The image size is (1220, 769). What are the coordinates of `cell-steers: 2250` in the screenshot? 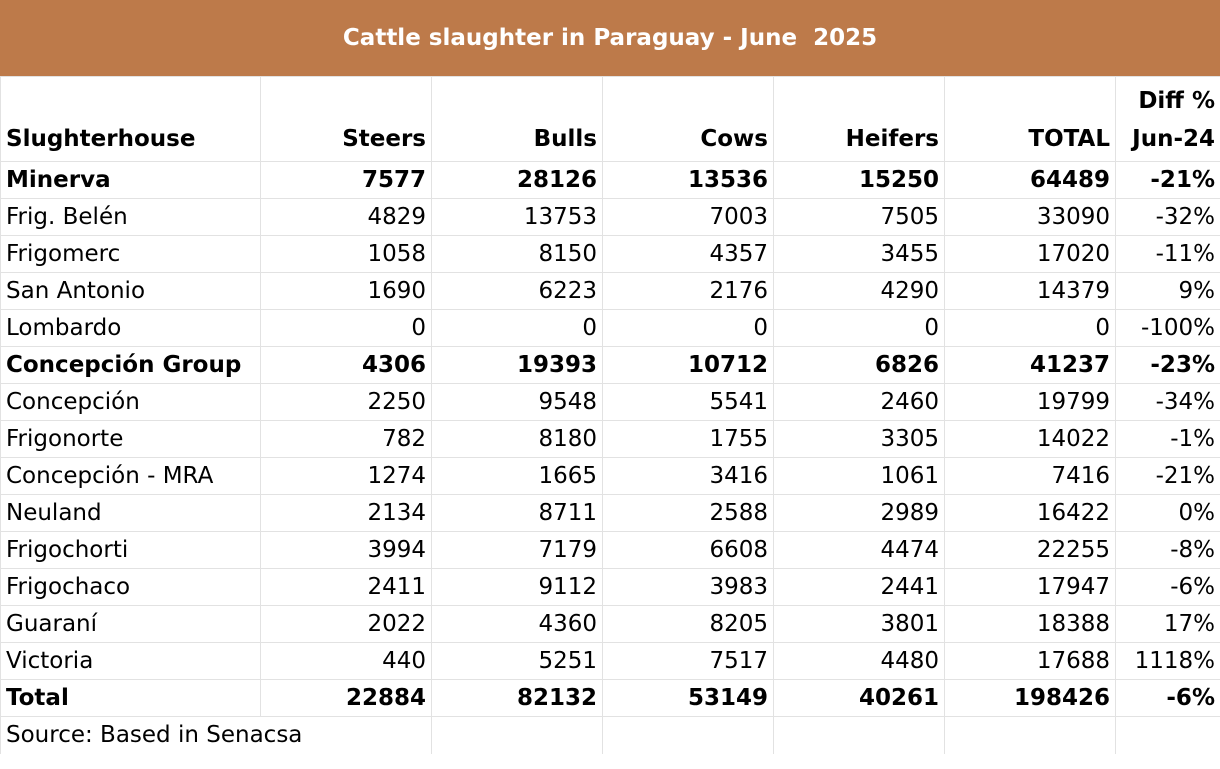 It's located at (346, 402).